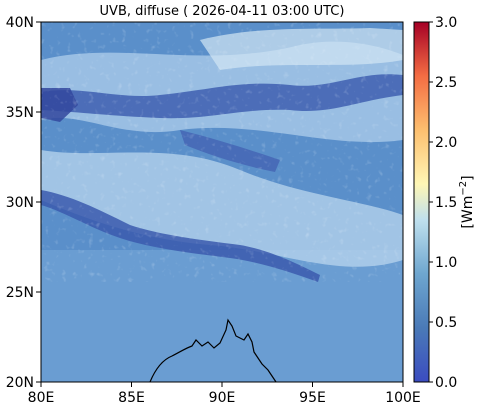  Describe the element at coordinates (213, 350) in the screenshot. I see `coastline` at that location.